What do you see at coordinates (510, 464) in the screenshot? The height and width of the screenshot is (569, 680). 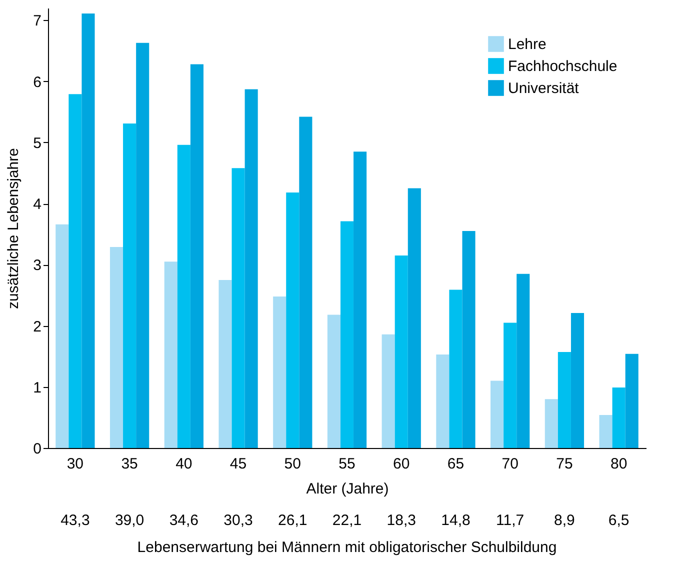 I see `x-tick-label: 70` at bounding box center [510, 464].